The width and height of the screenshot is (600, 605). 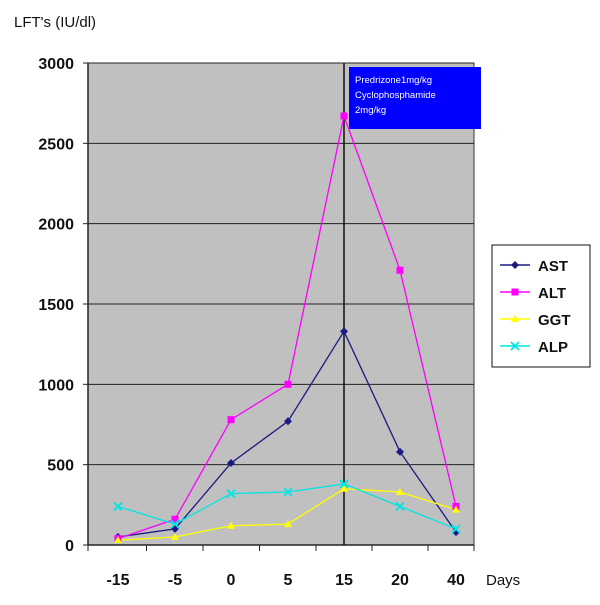 What do you see at coordinates (400, 580) in the screenshot?
I see `x-tick-label: 20` at bounding box center [400, 580].